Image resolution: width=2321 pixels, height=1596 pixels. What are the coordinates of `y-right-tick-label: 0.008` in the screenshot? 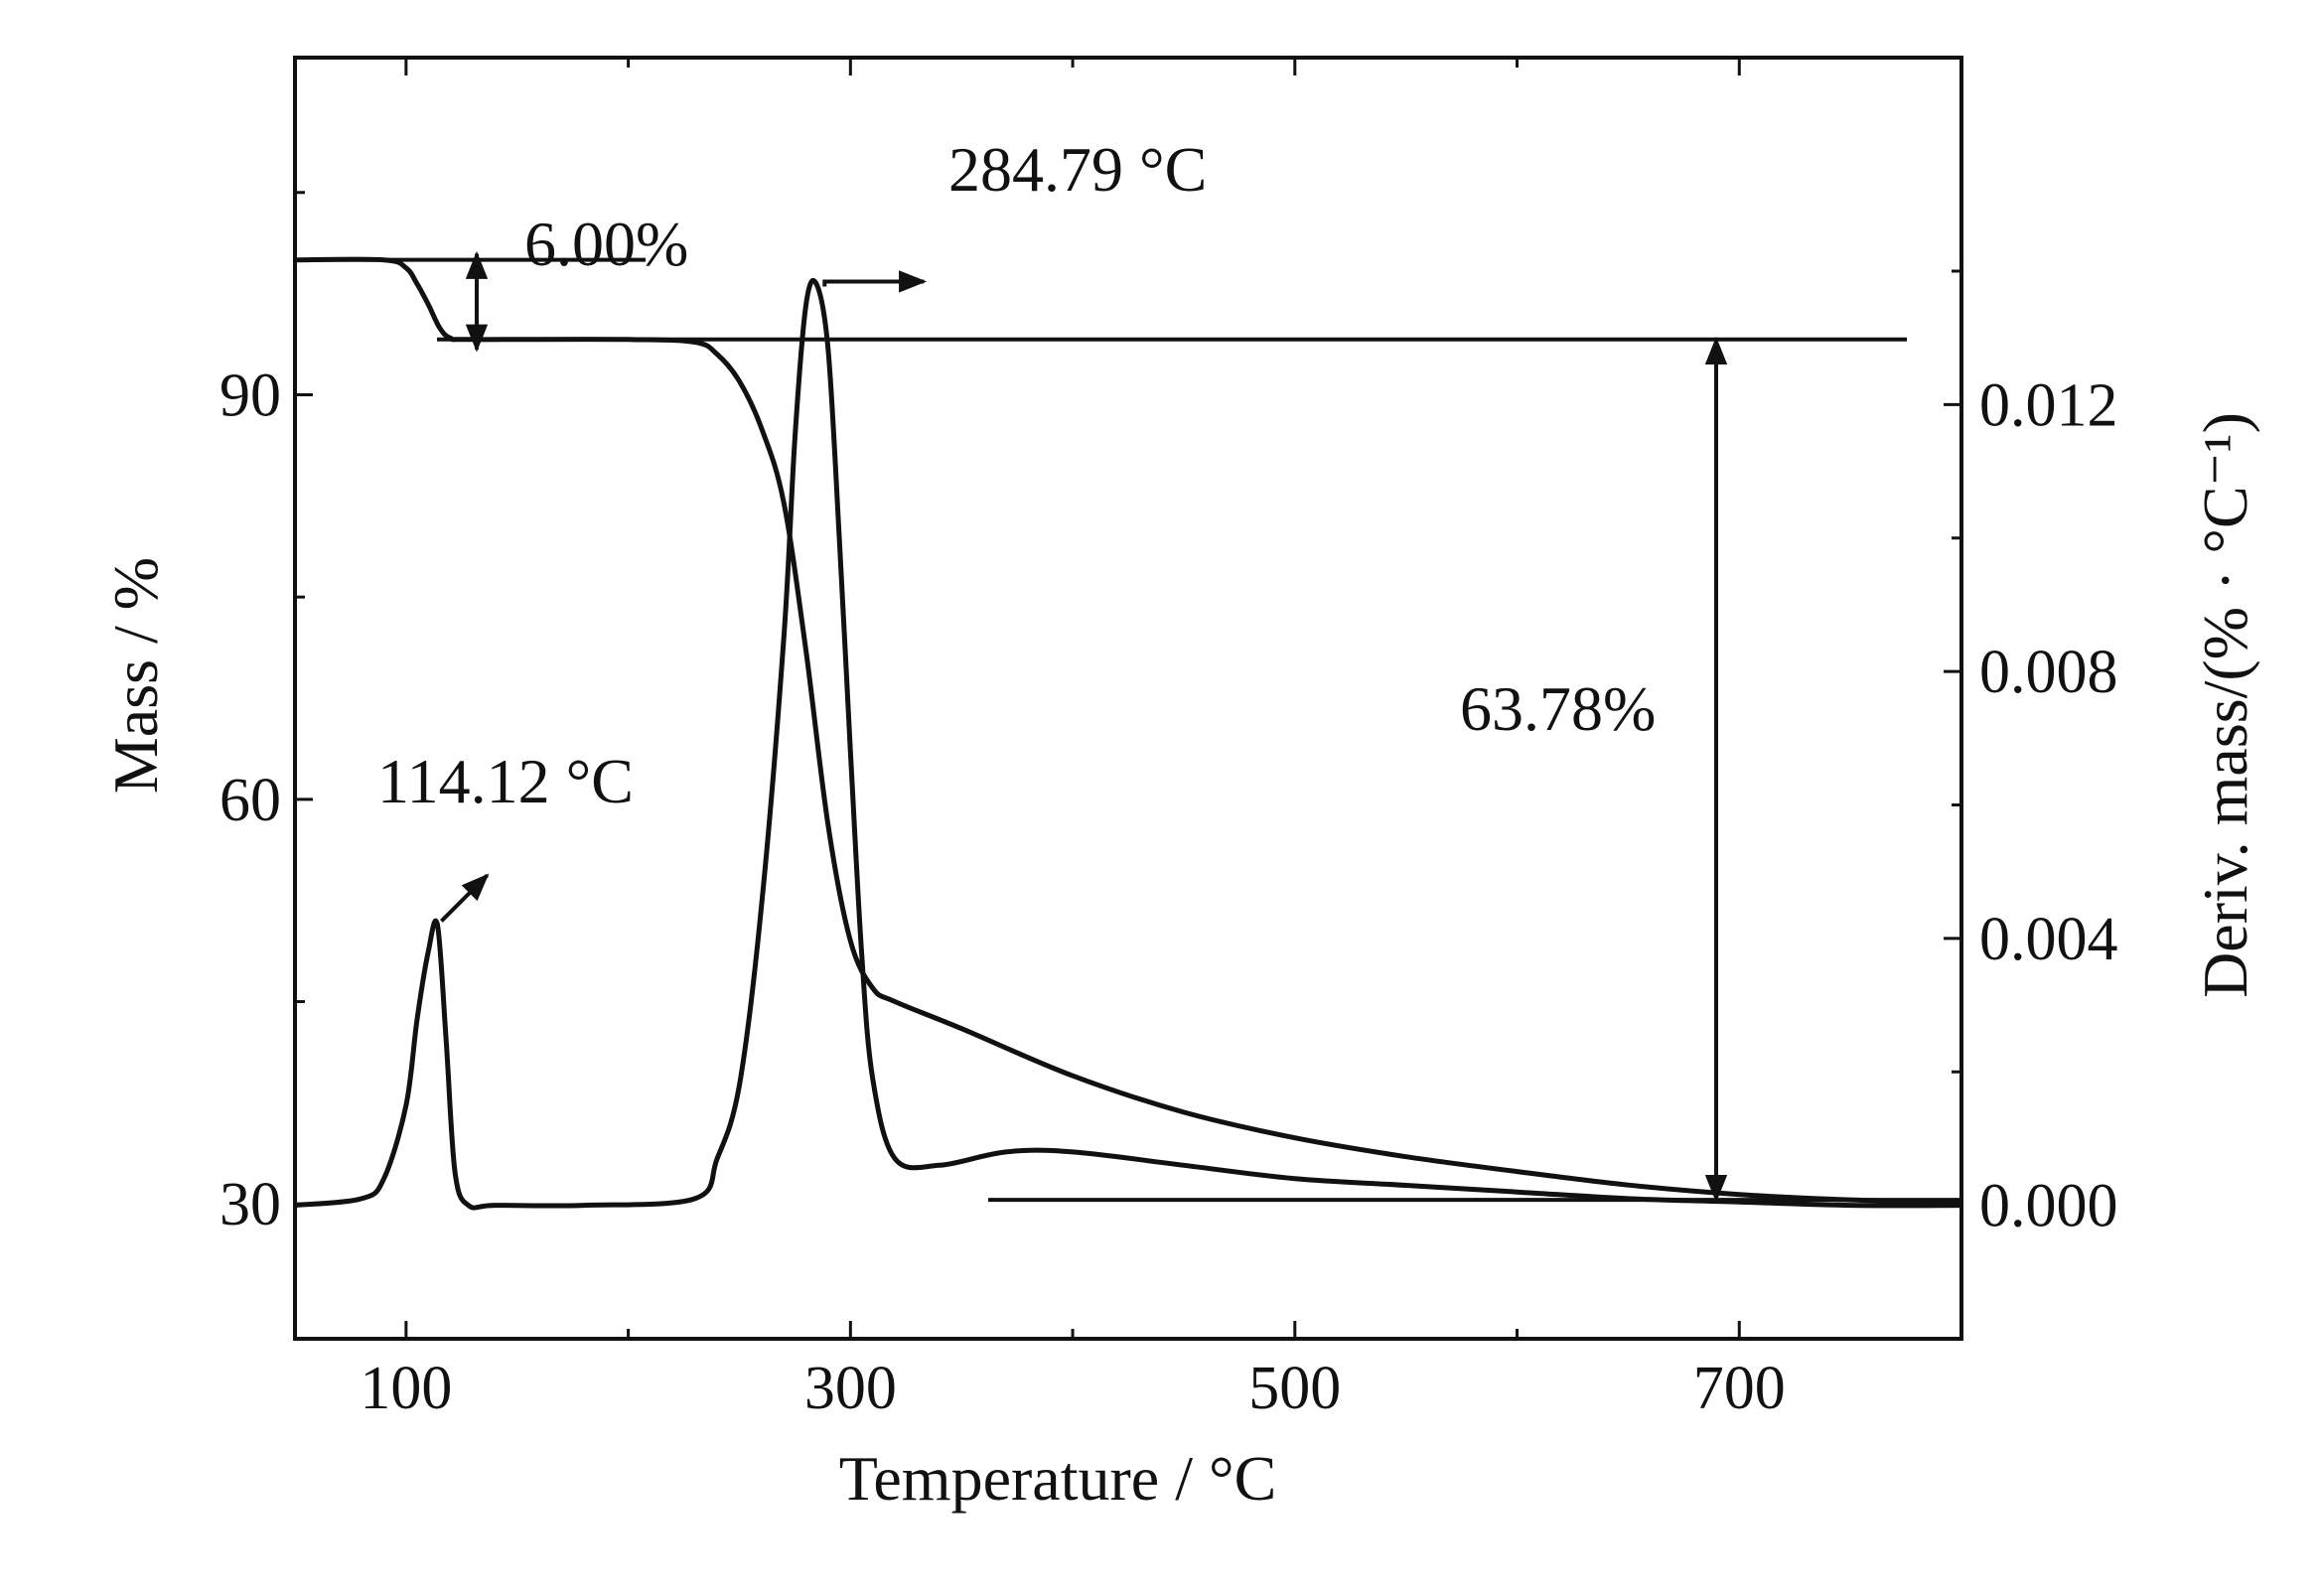 It's located at (2048, 673).